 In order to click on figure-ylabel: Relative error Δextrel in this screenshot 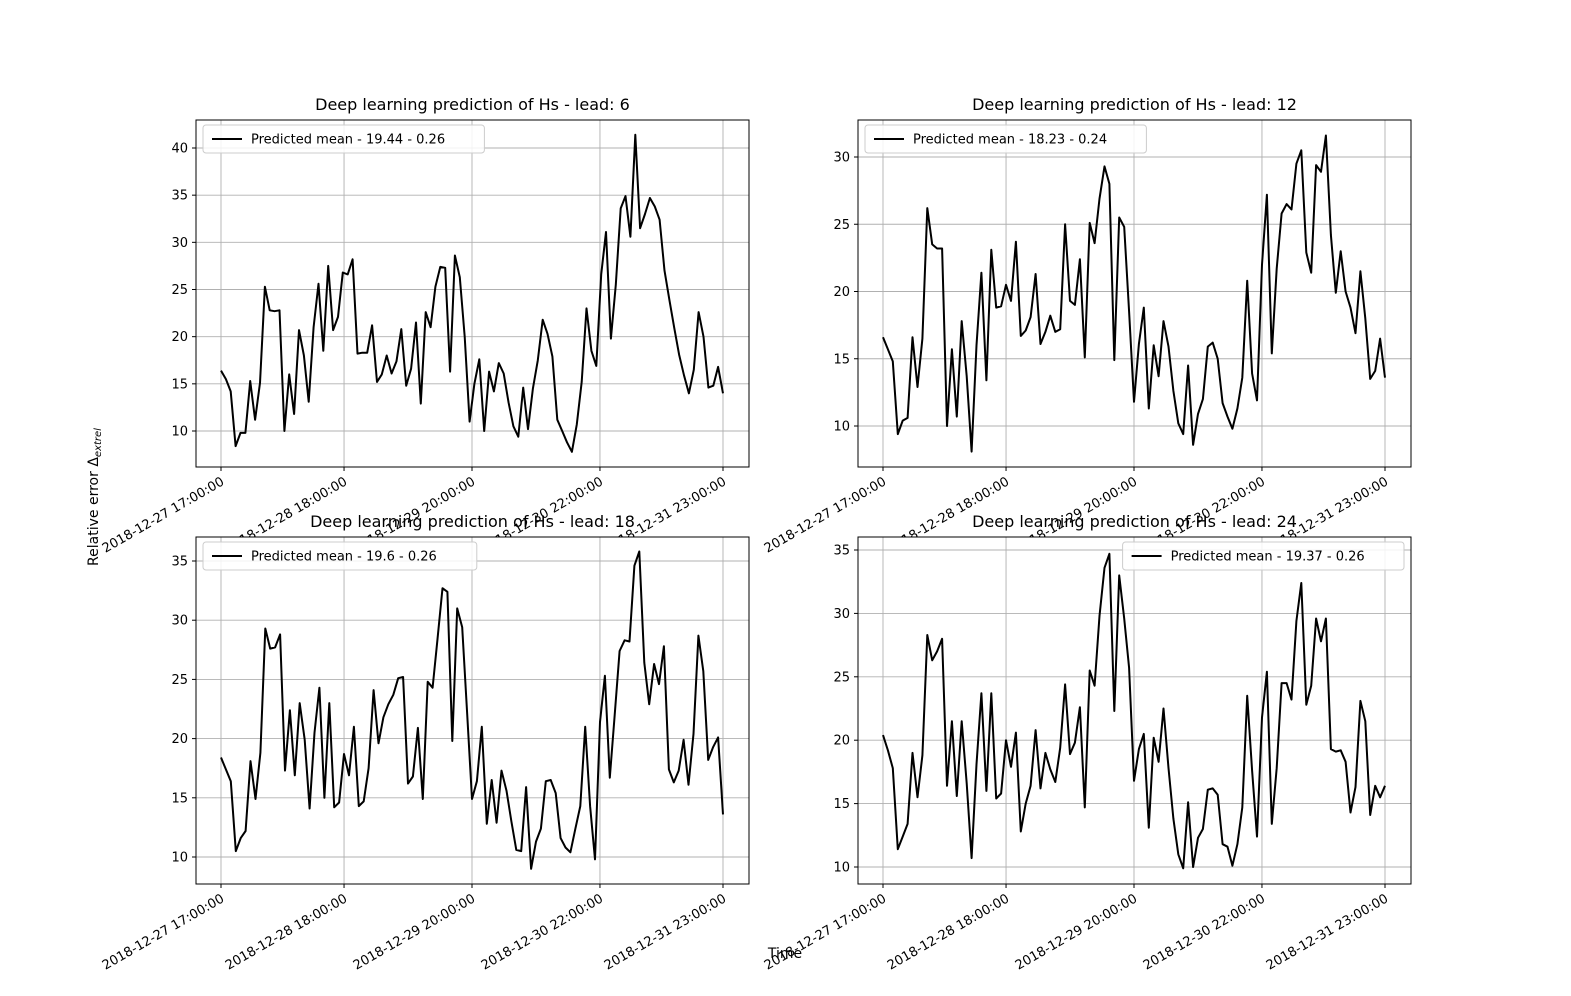, I will do `click(95, 497)`.